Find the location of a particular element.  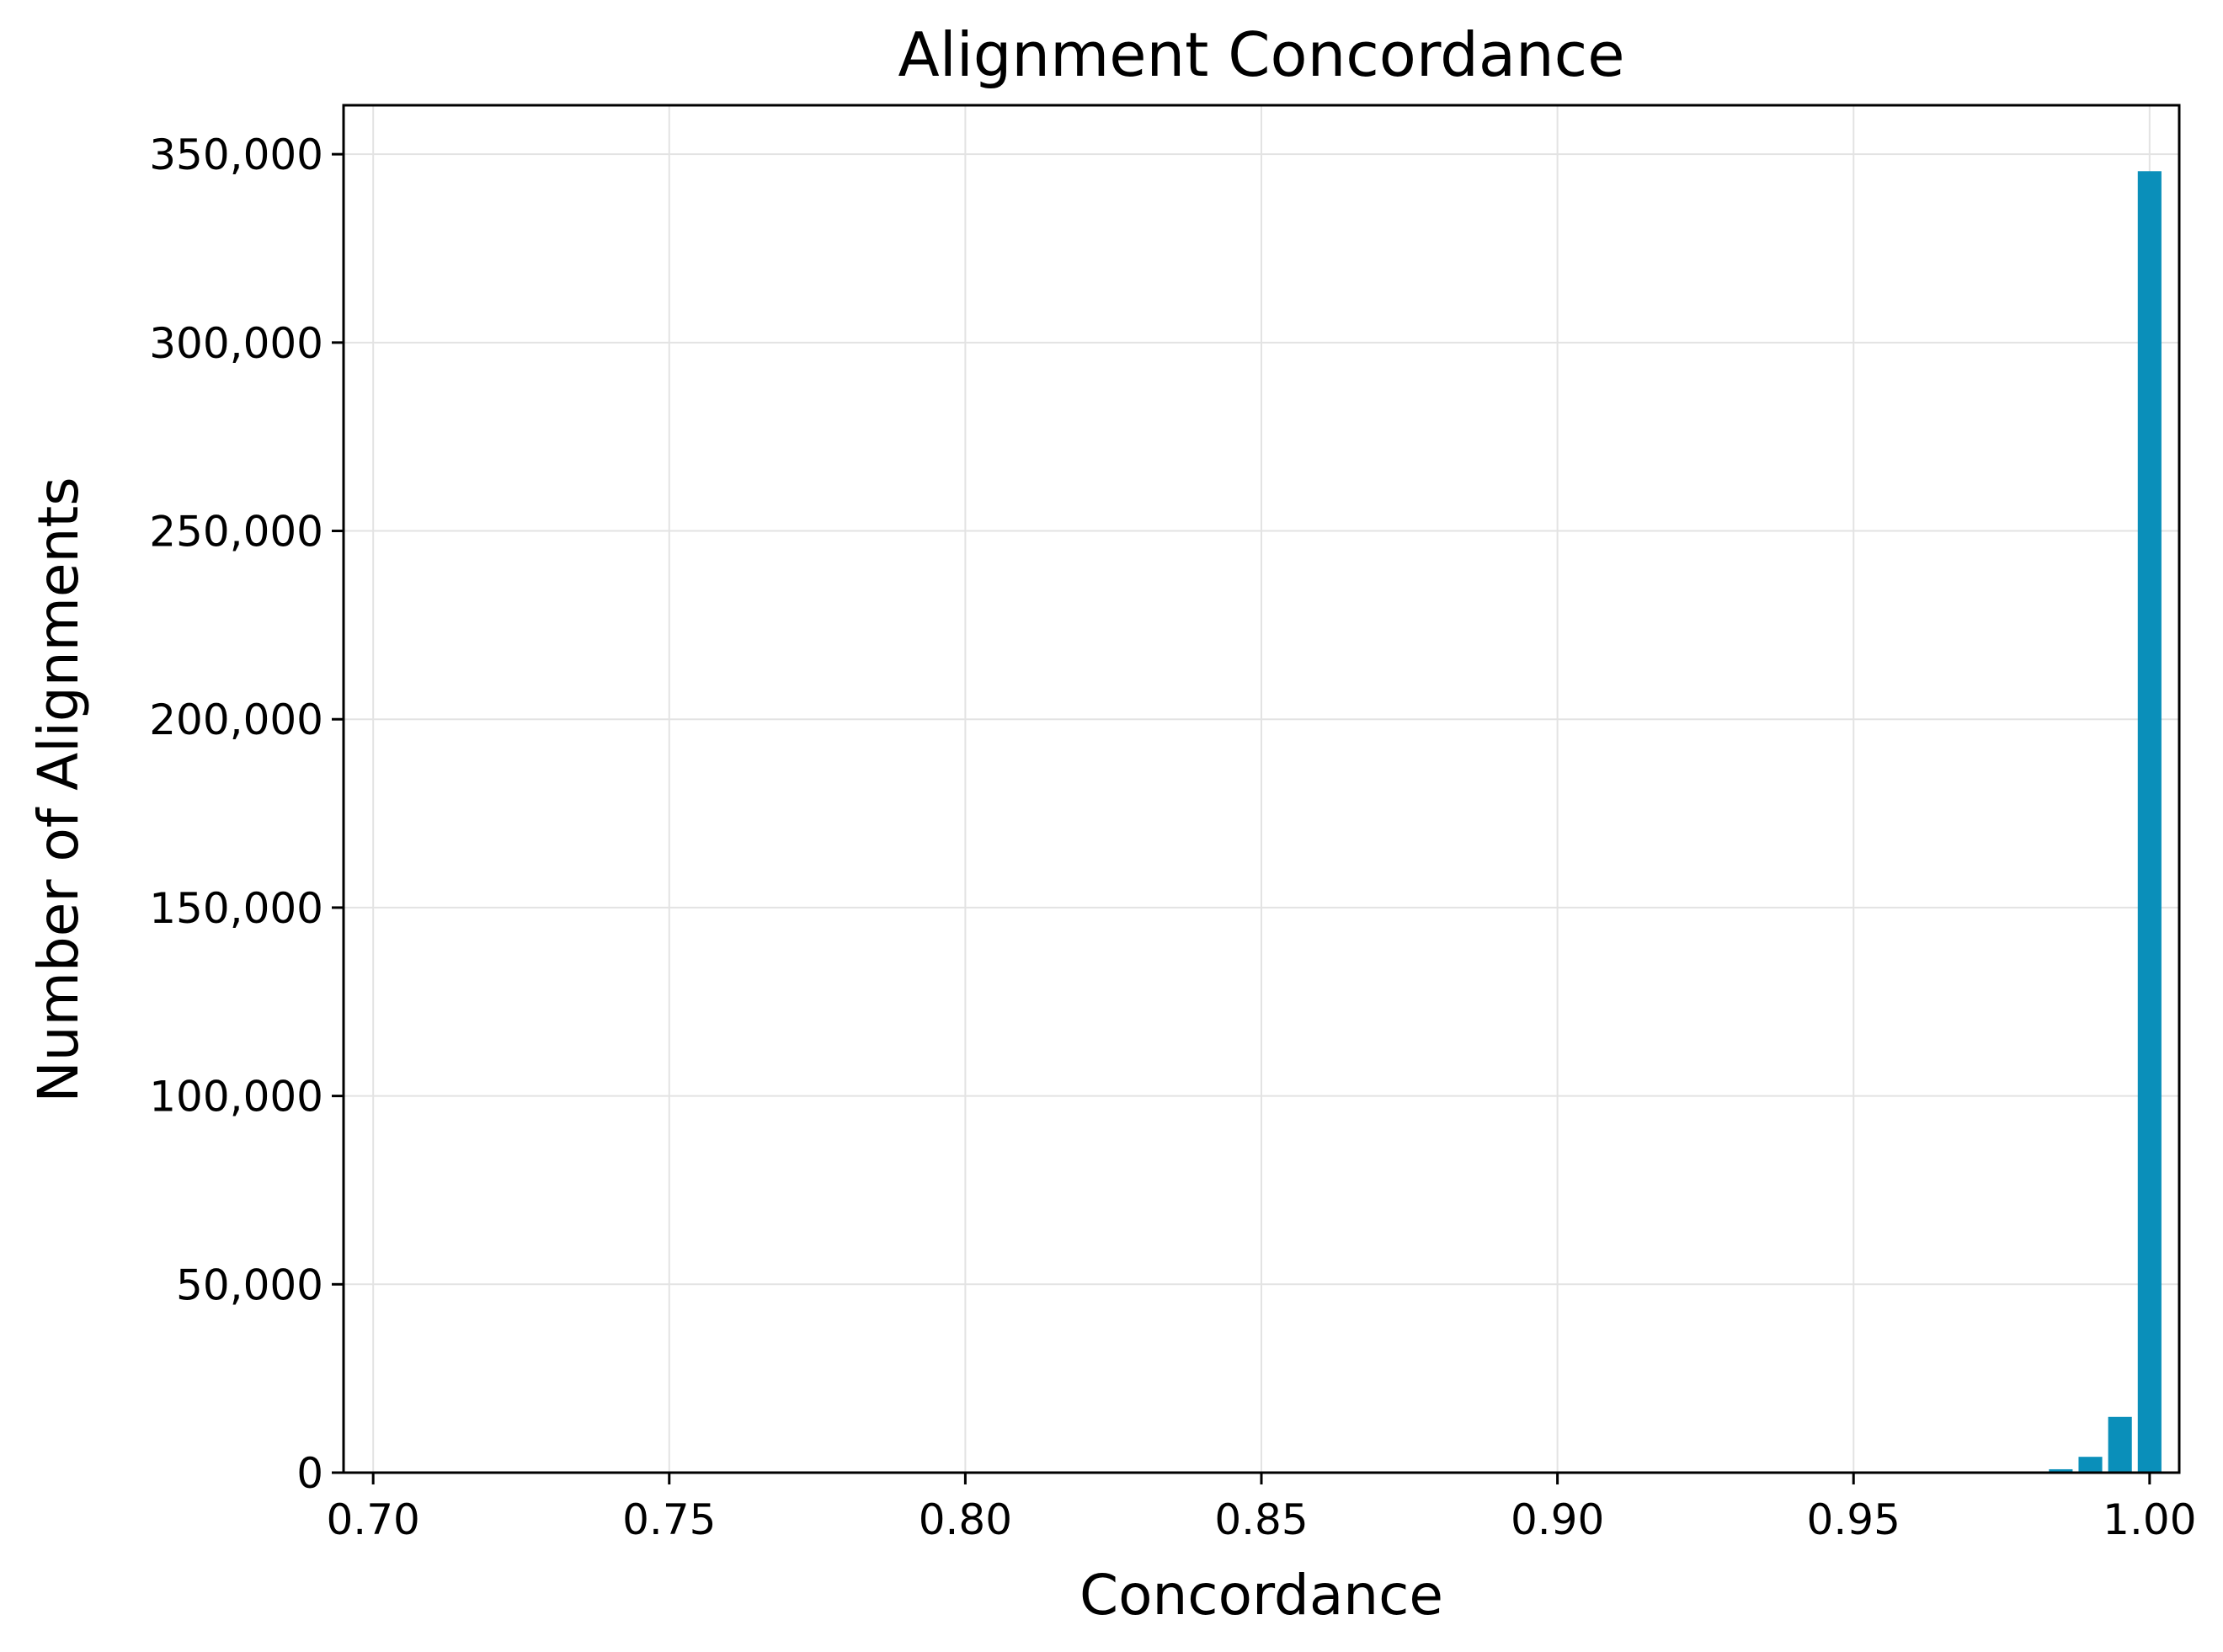

x-axis-label: Concordance is located at coordinates (1261, 1595).